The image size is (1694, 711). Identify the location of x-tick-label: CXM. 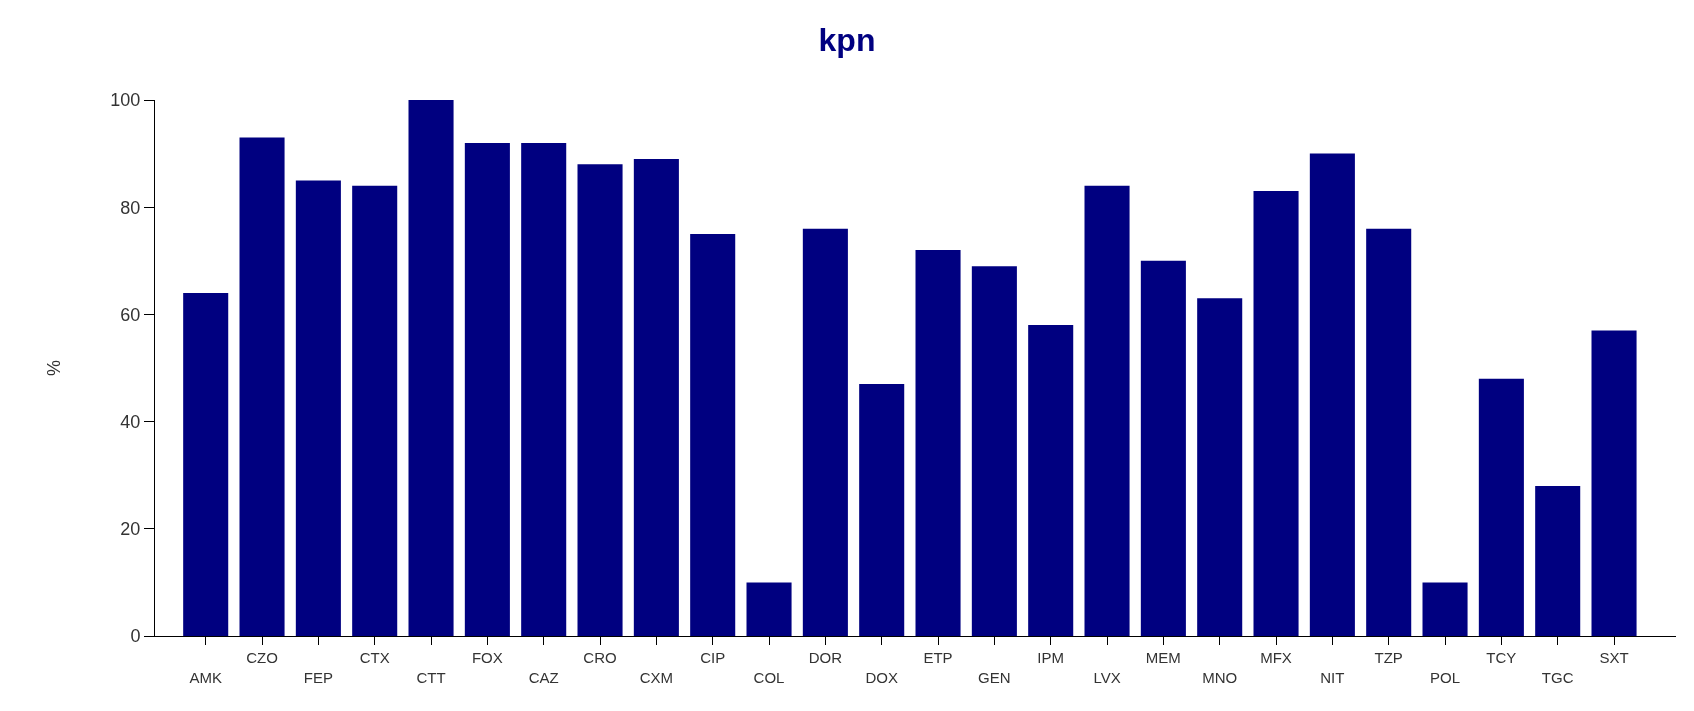
(656, 677).